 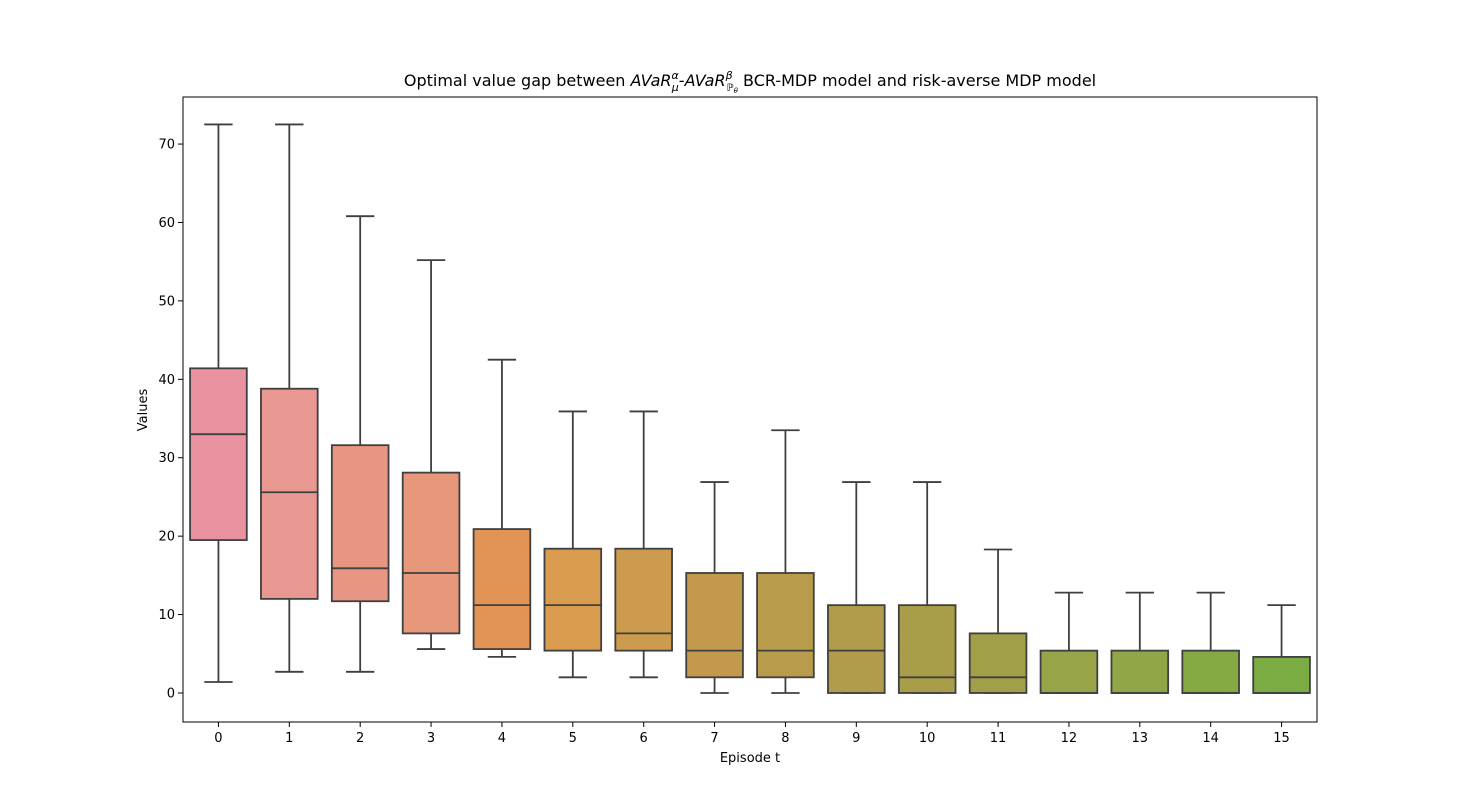 I want to click on y-axis-title: Values, so click(x=143, y=410).